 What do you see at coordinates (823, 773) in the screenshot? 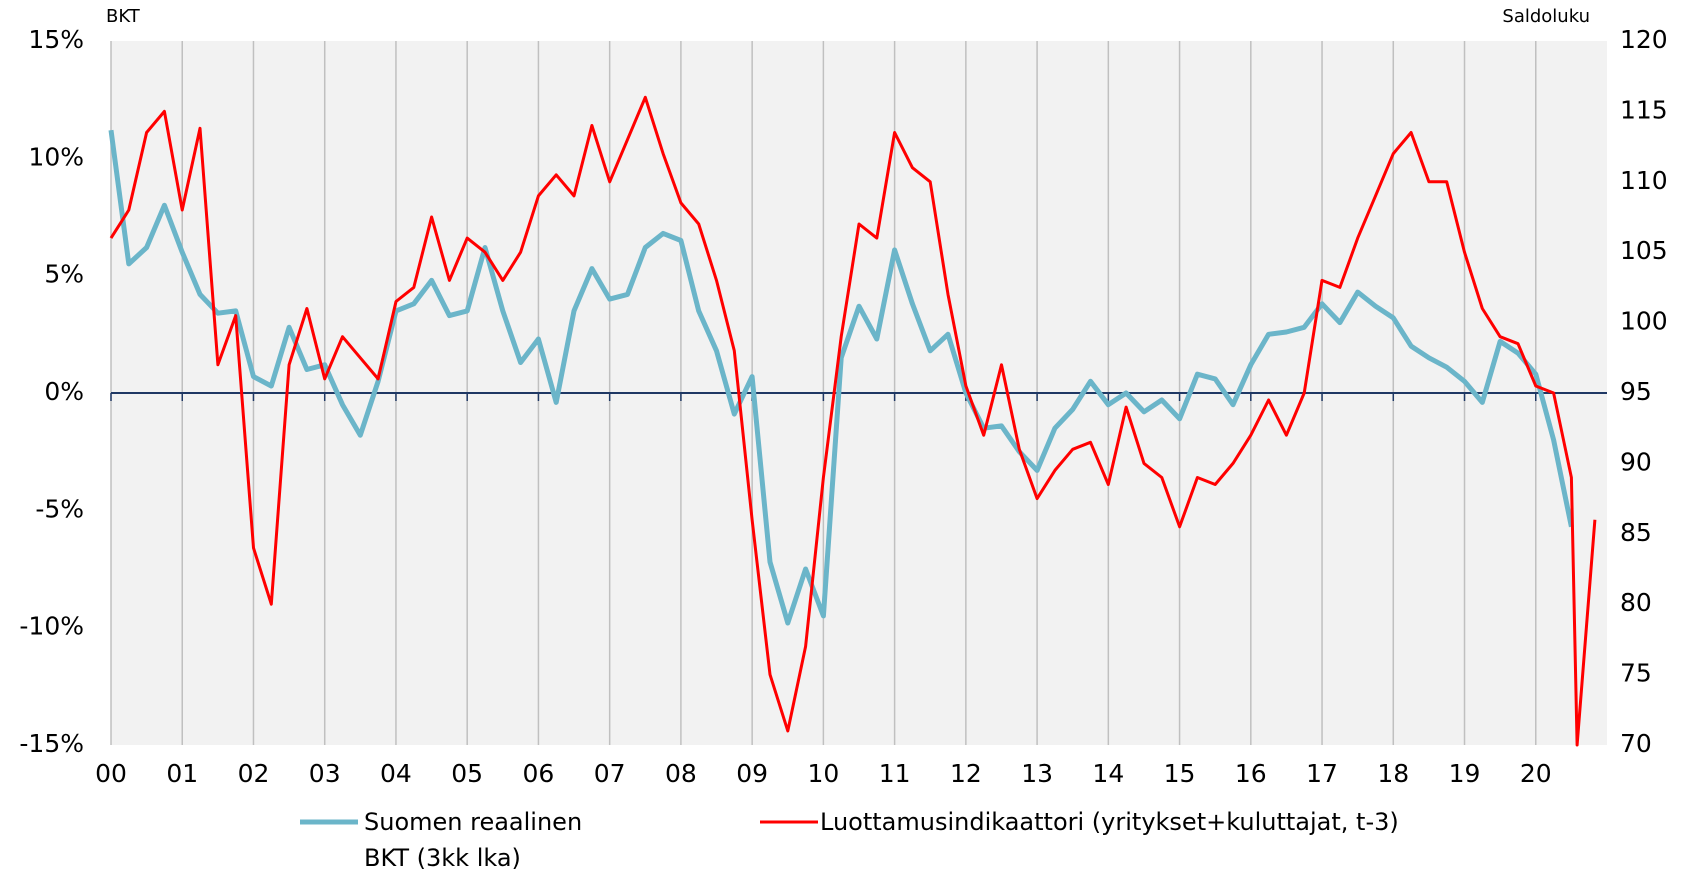
I see `x-tick-label: 10` at bounding box center [823, 773].